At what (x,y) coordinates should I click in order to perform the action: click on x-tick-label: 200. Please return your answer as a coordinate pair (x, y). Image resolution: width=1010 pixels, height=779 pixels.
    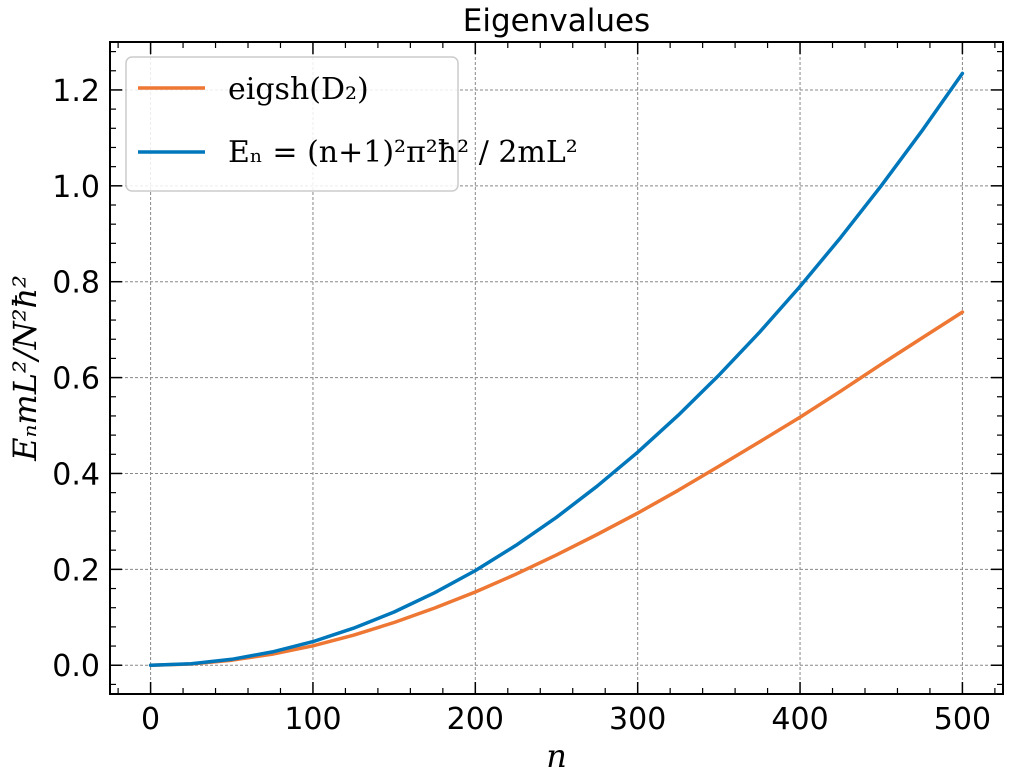
    Looking at the image, I should click on (475, 719).